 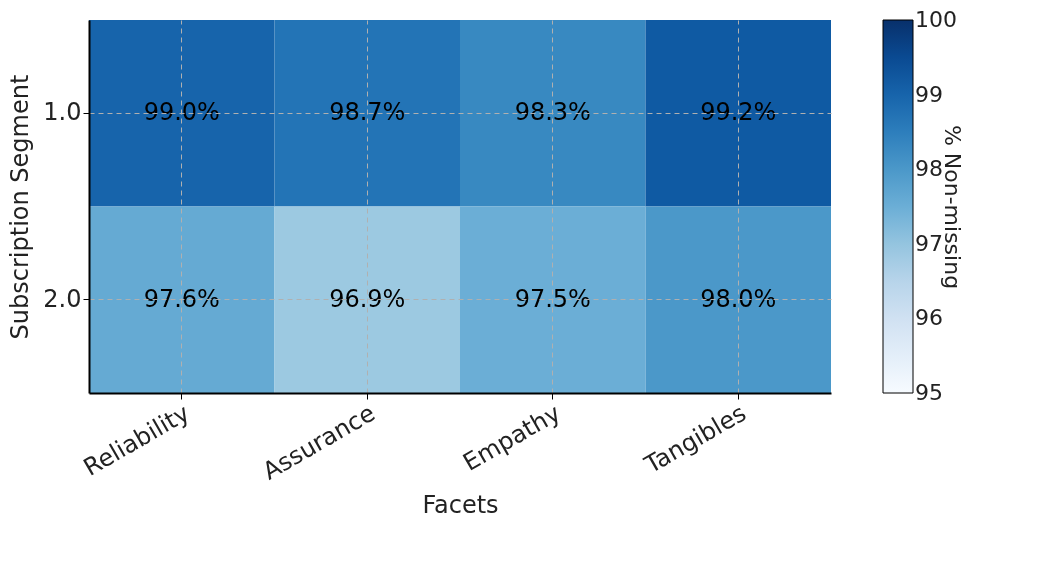 I want to click on color-bar-label: 98, so click(x=929, y=169).